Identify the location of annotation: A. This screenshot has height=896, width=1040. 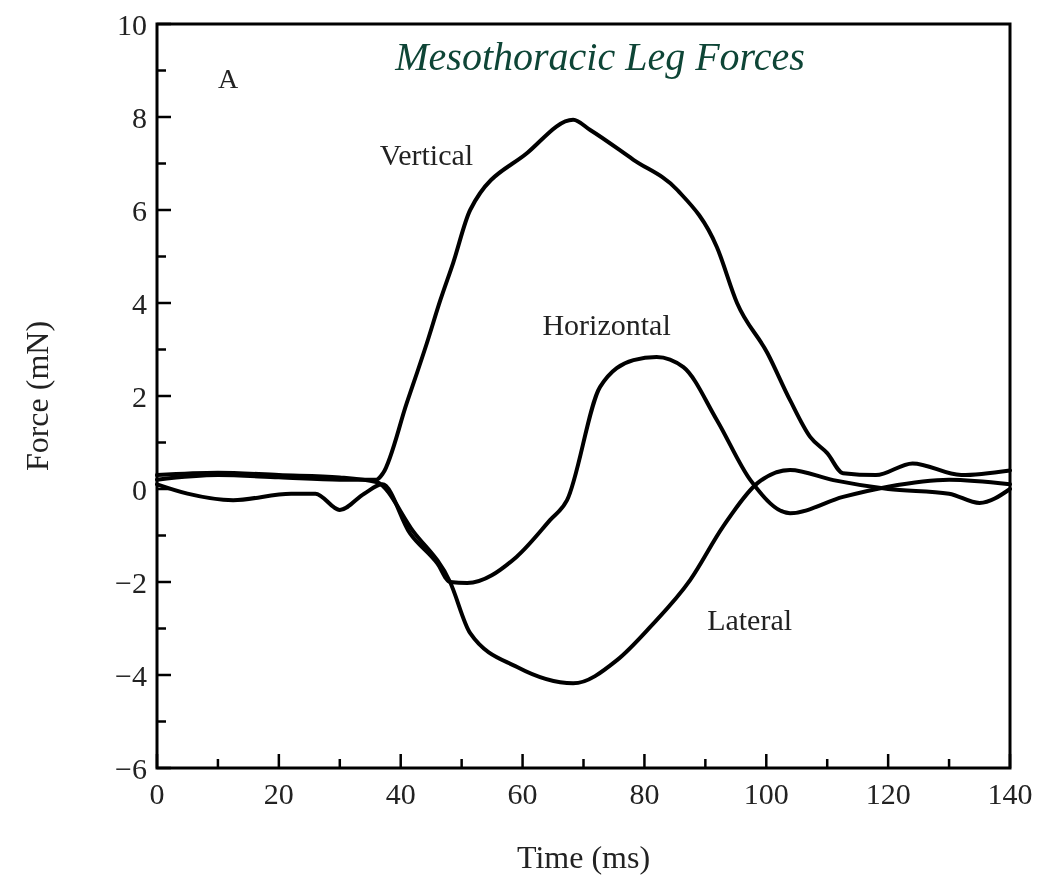
(228, 78).